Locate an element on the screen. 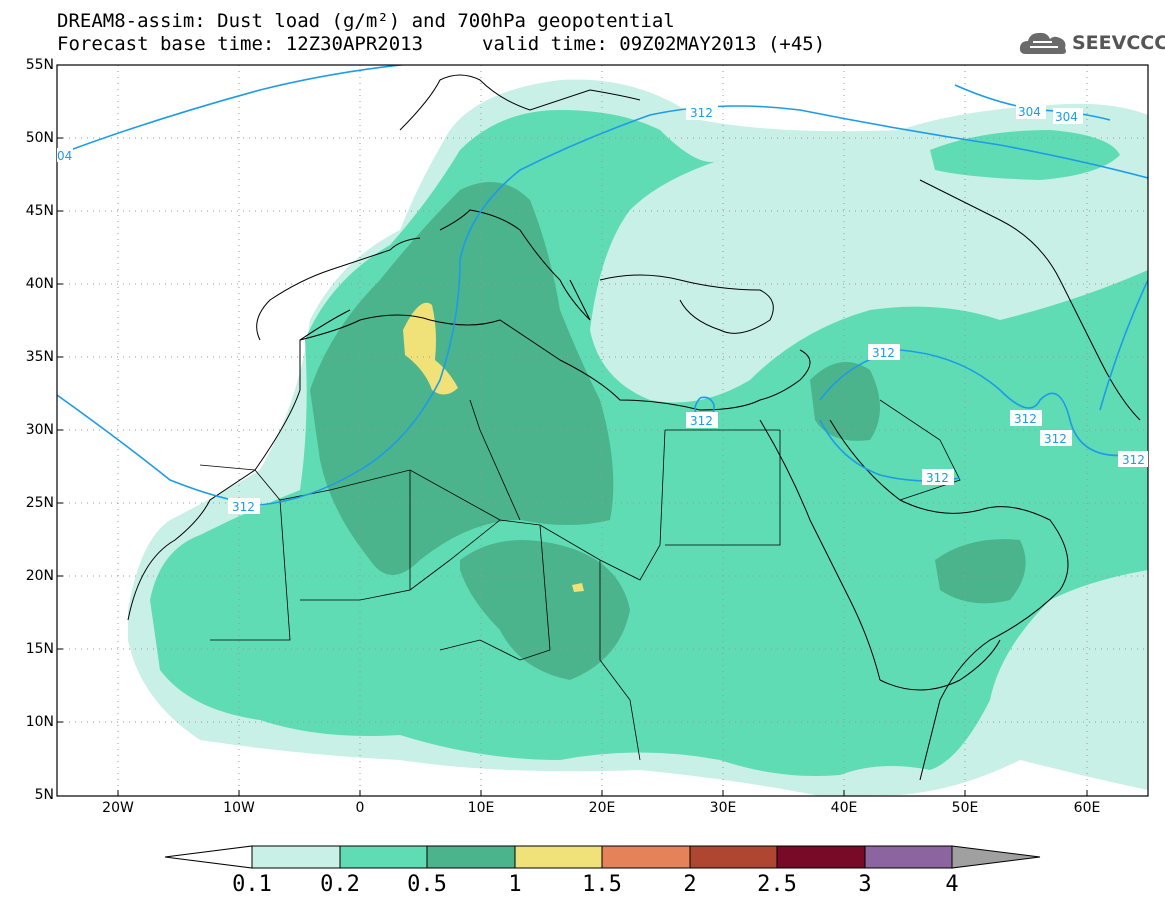 The height and width of the screenshot is (907, 1165). colorbar-label: 2.5 is located at coordinates (777, 884).